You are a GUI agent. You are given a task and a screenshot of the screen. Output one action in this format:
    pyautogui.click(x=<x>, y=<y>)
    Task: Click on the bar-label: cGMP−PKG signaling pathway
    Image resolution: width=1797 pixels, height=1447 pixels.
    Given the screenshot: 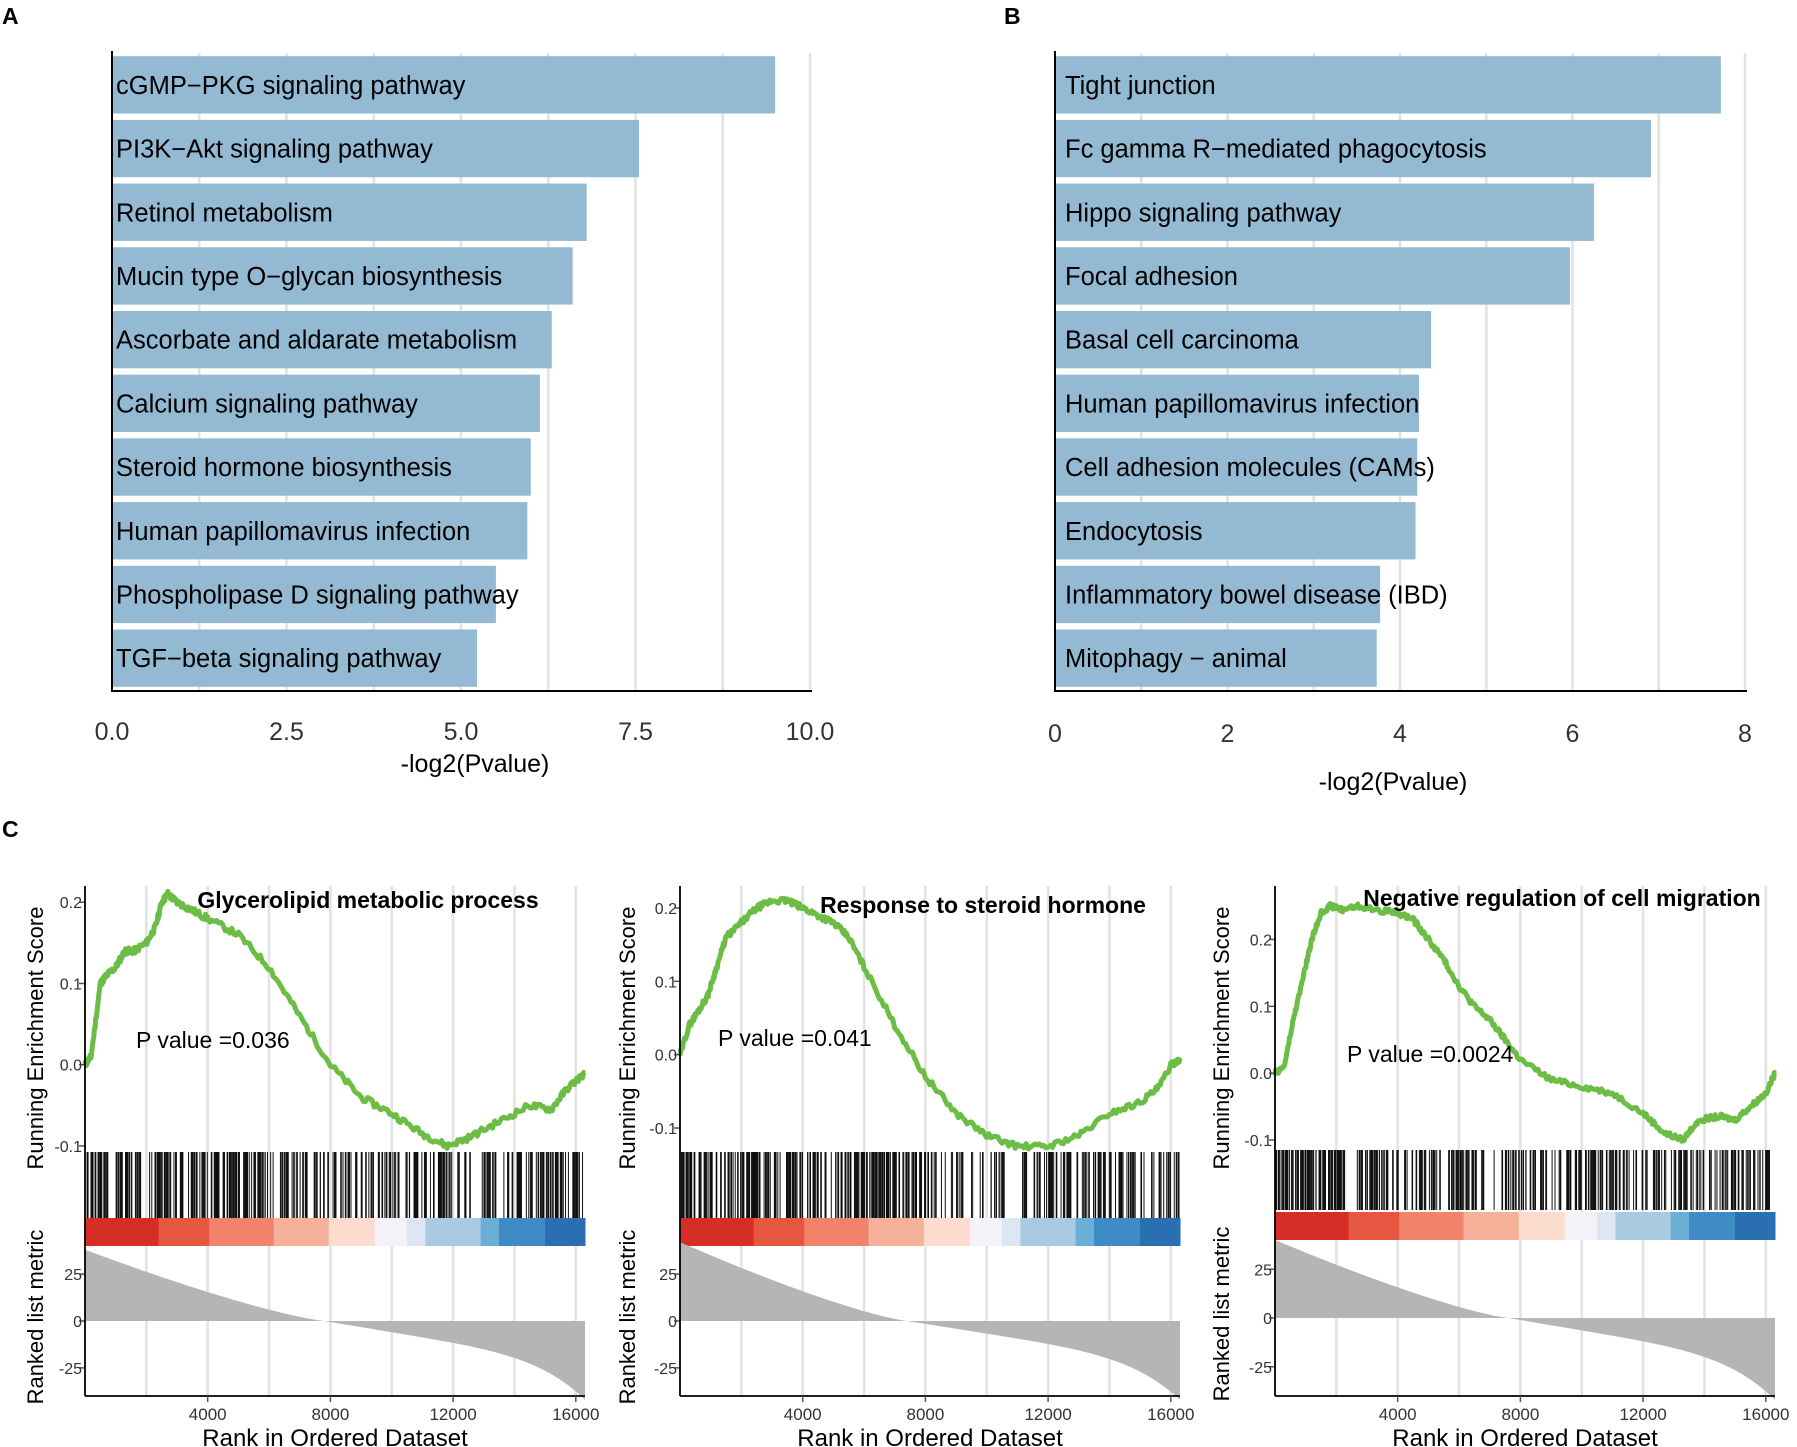 What is the action you would take?
    pyautogui.click(x=291, y=86)
    